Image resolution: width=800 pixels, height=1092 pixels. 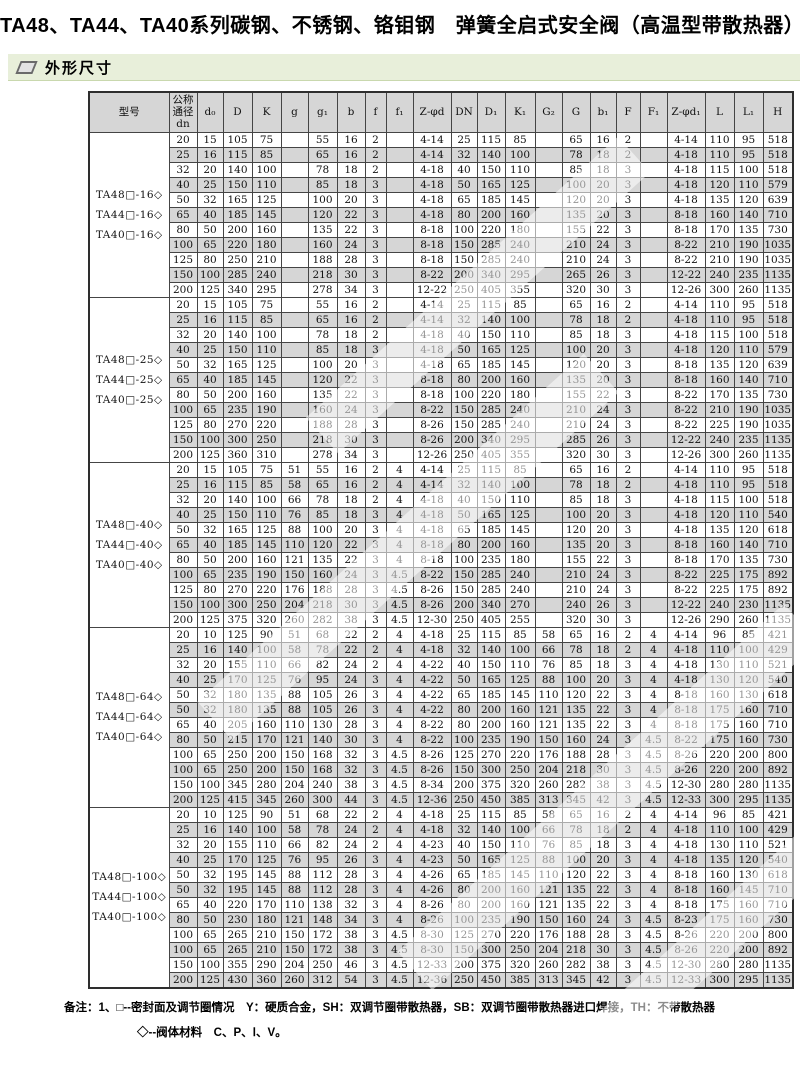 What do you see at coordinates (603, 979) in the screenshot?
I see `table-cell: 42` at bounding box center [603, 979].